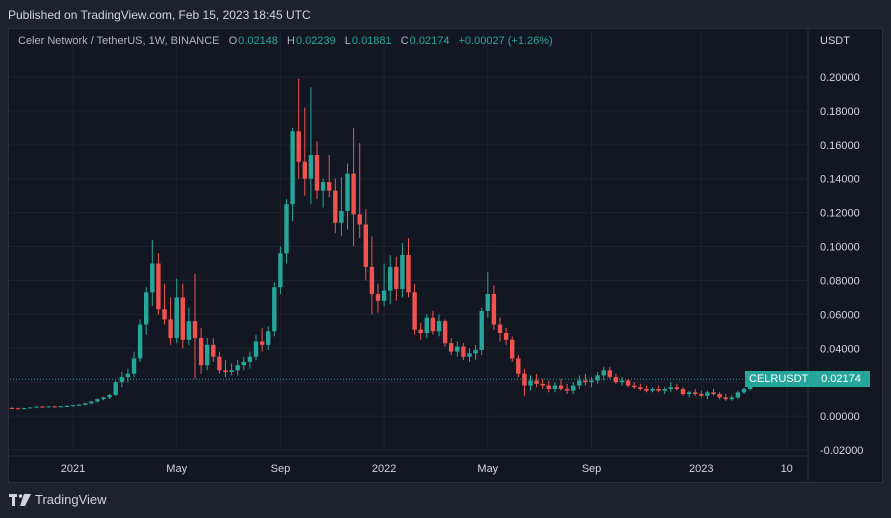  What do you see at coordinates (315, 41) in the screenshot?
I see `legend-high-value: 0.02239` at bounding box center [315, 41].